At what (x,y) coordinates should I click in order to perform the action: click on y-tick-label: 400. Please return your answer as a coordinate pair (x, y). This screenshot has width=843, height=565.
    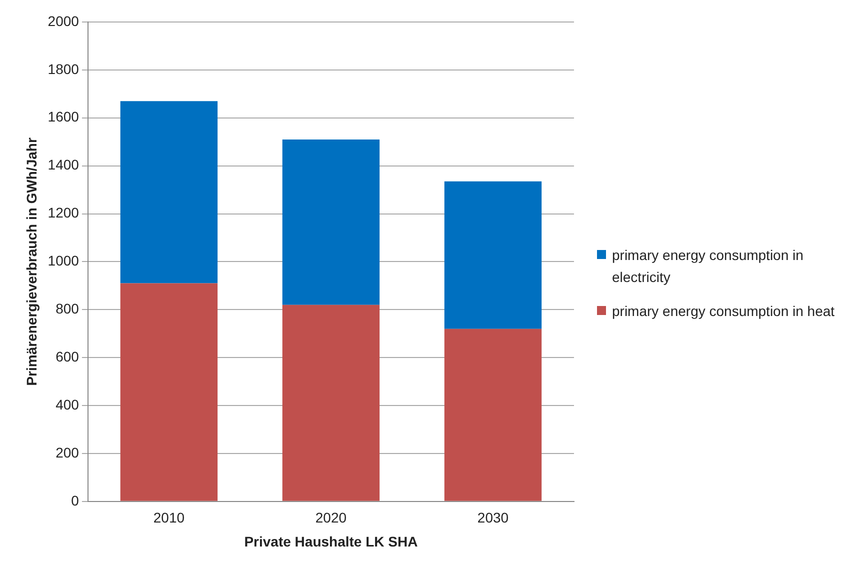
    Looking at the image, I should click on (68, 404).